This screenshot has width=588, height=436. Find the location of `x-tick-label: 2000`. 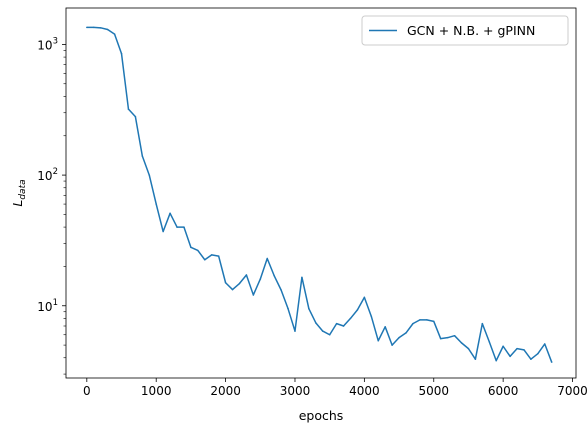

x-tick-label: 2000 is located at coordinates (225, 391).